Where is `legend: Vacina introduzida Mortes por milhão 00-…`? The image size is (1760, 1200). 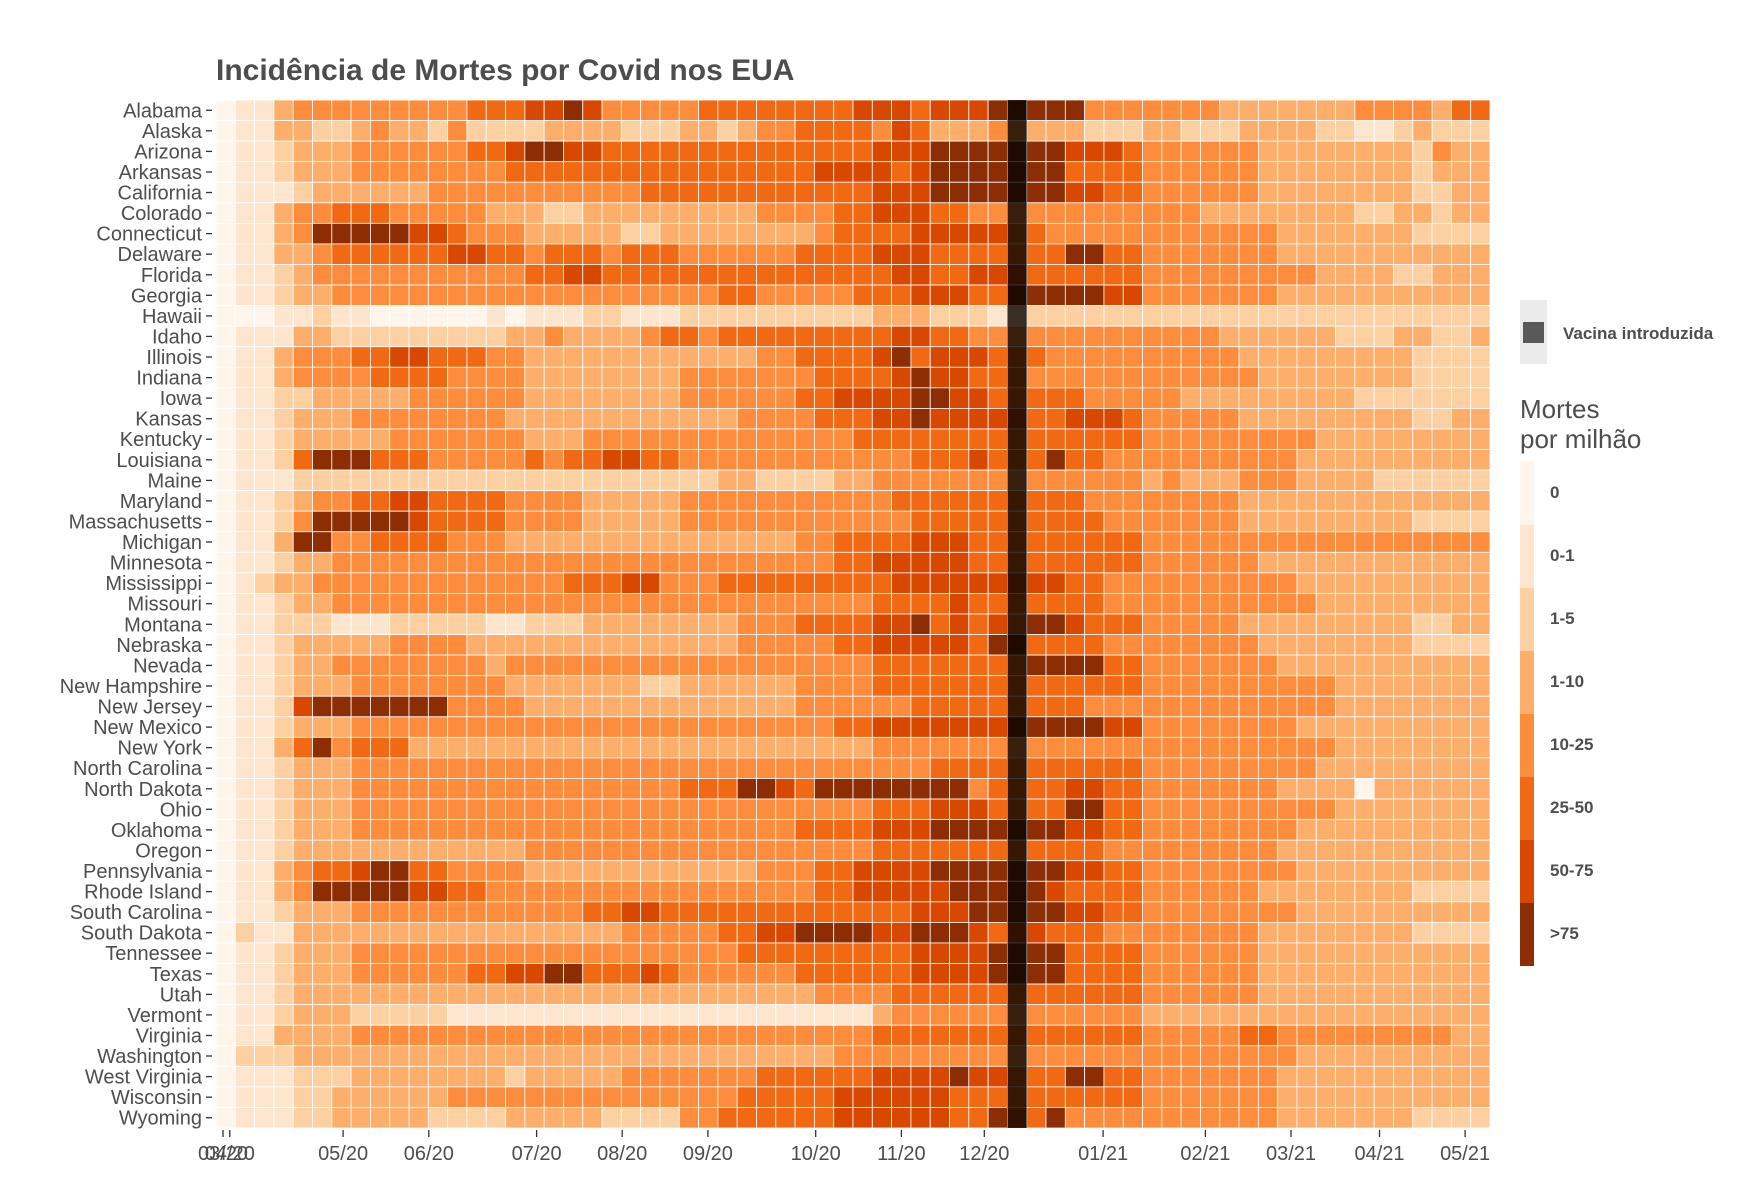 legend: Vacina introduzida Mortes por milhão 00-… is located at coordinates (1617, 633).